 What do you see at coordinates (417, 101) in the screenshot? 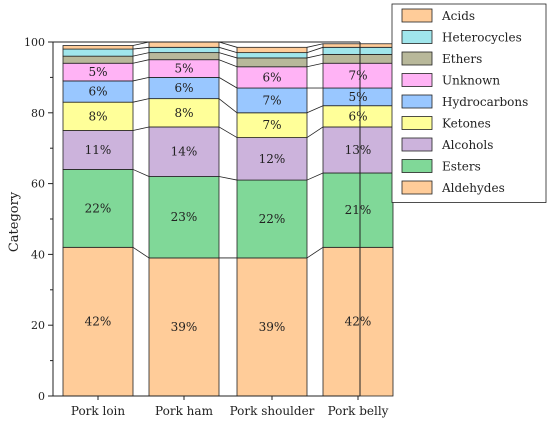
I see `legend-swatch-hydrocarbons` at bounding box center [417, 101].